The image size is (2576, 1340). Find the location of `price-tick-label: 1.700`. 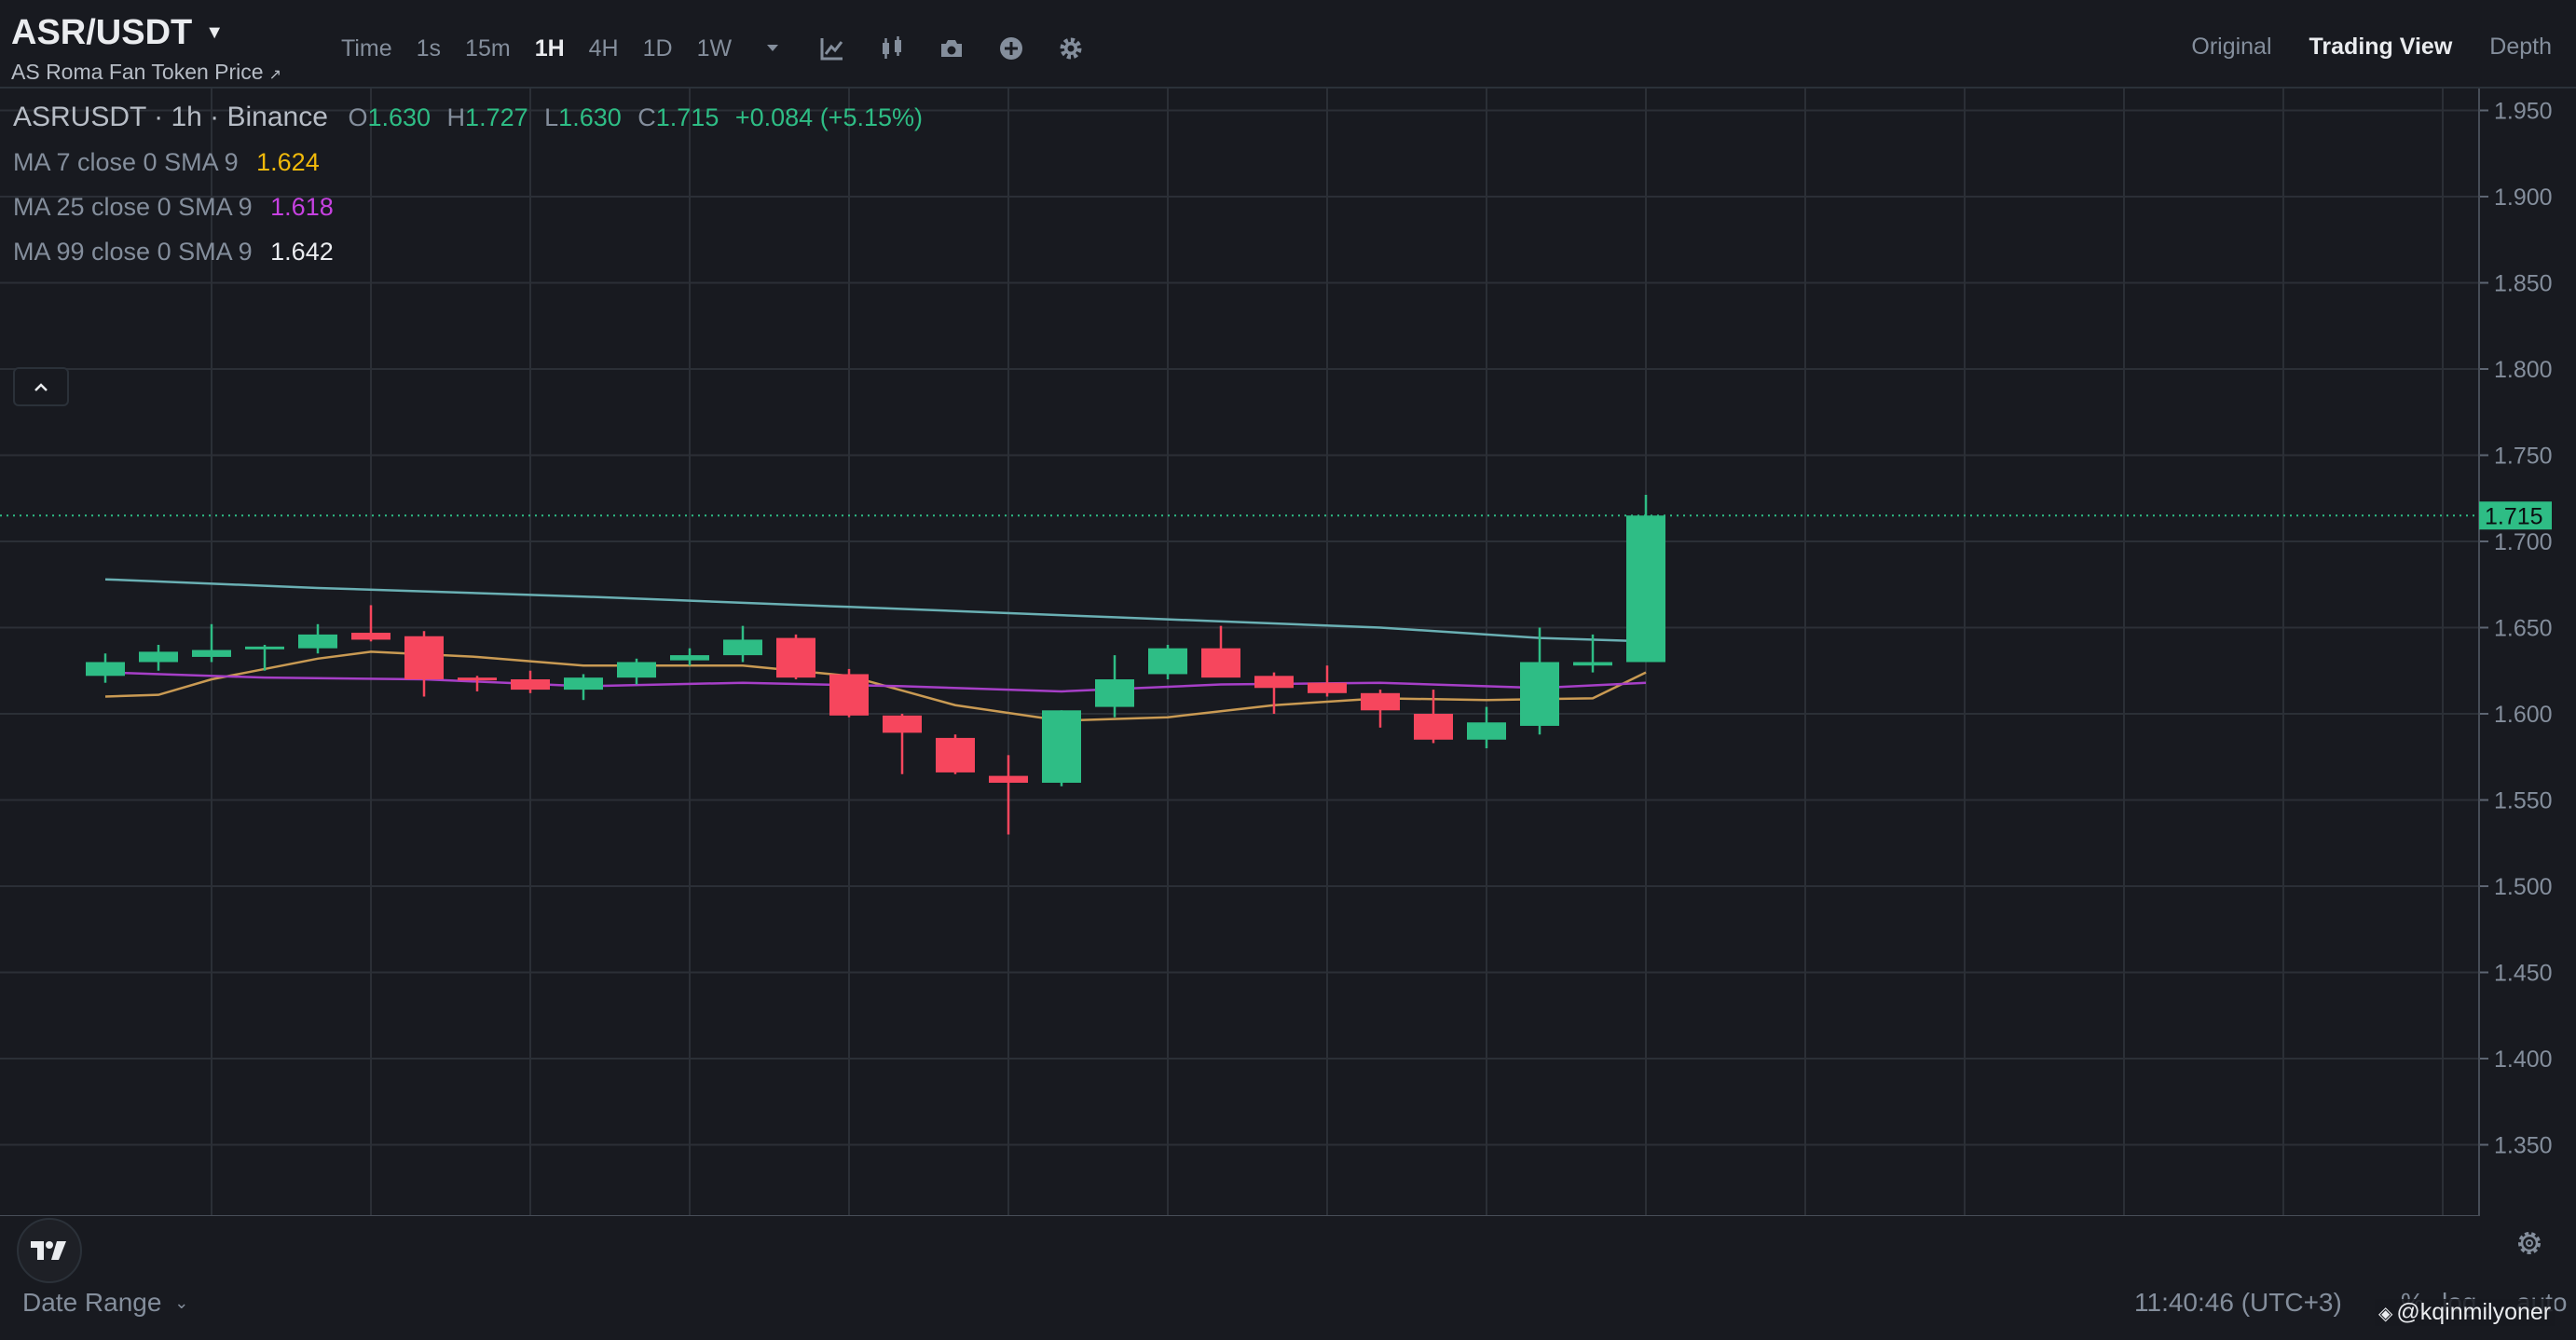

price-tick-label: 1.700 is located at coordinates (2523, 542).